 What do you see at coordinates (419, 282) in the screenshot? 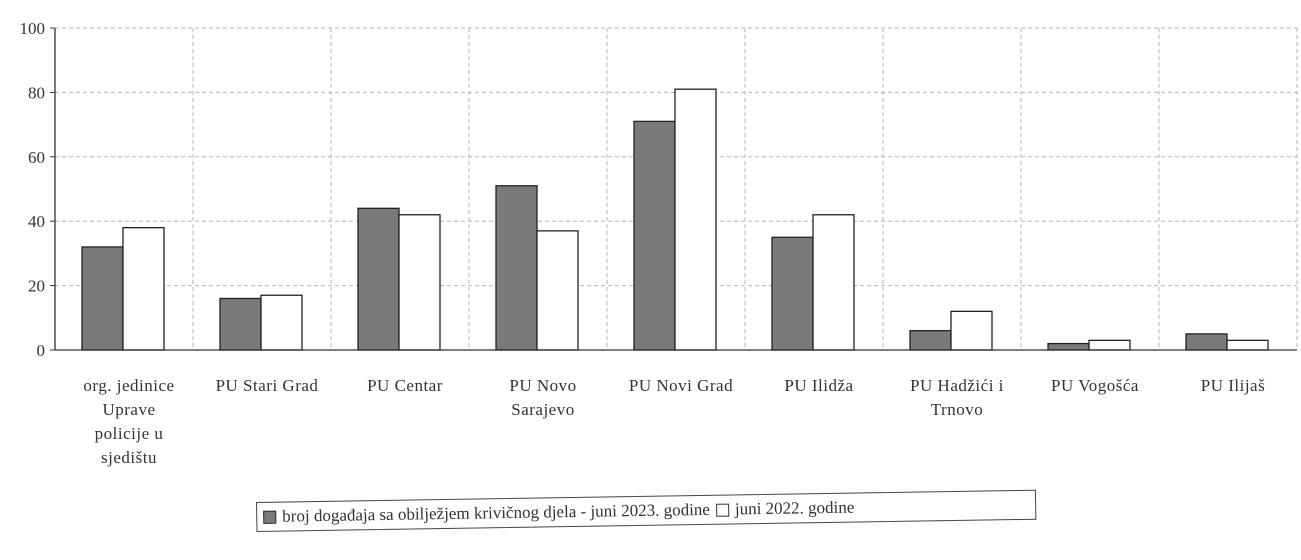
I see `bar-s1-c2` at bounding box center [419, 282].